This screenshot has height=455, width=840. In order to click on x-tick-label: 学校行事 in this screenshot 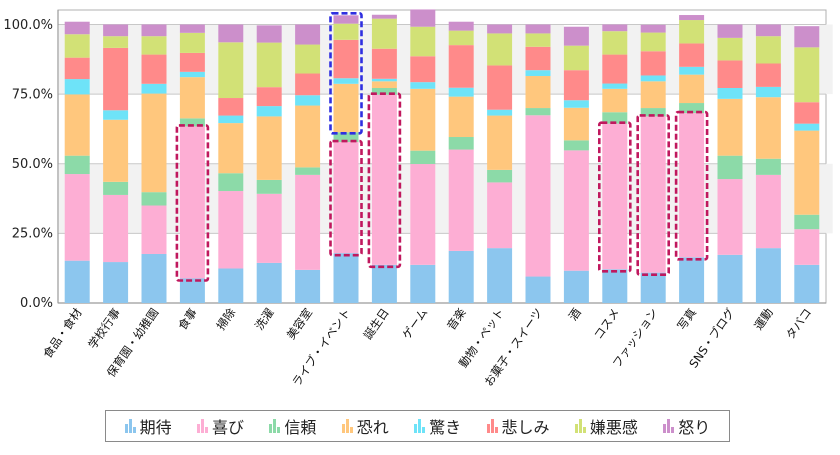, I will do `click(104, 329)`.